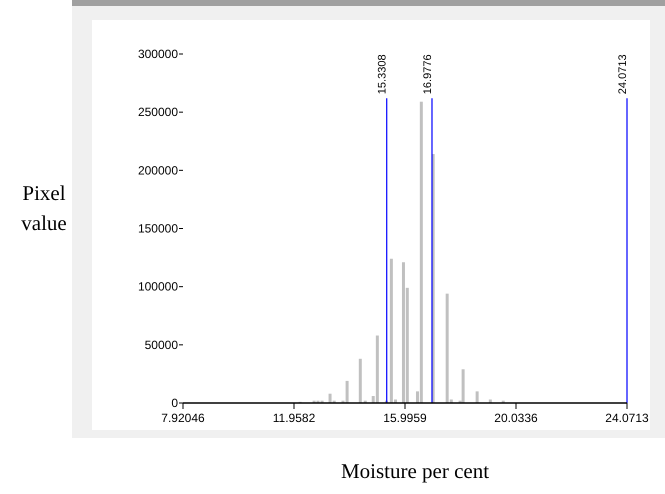  What do you see at coordinates (158, 287) in the screenshot?
I see `y-tick-label: 100000` at bounding box center [158, 287].